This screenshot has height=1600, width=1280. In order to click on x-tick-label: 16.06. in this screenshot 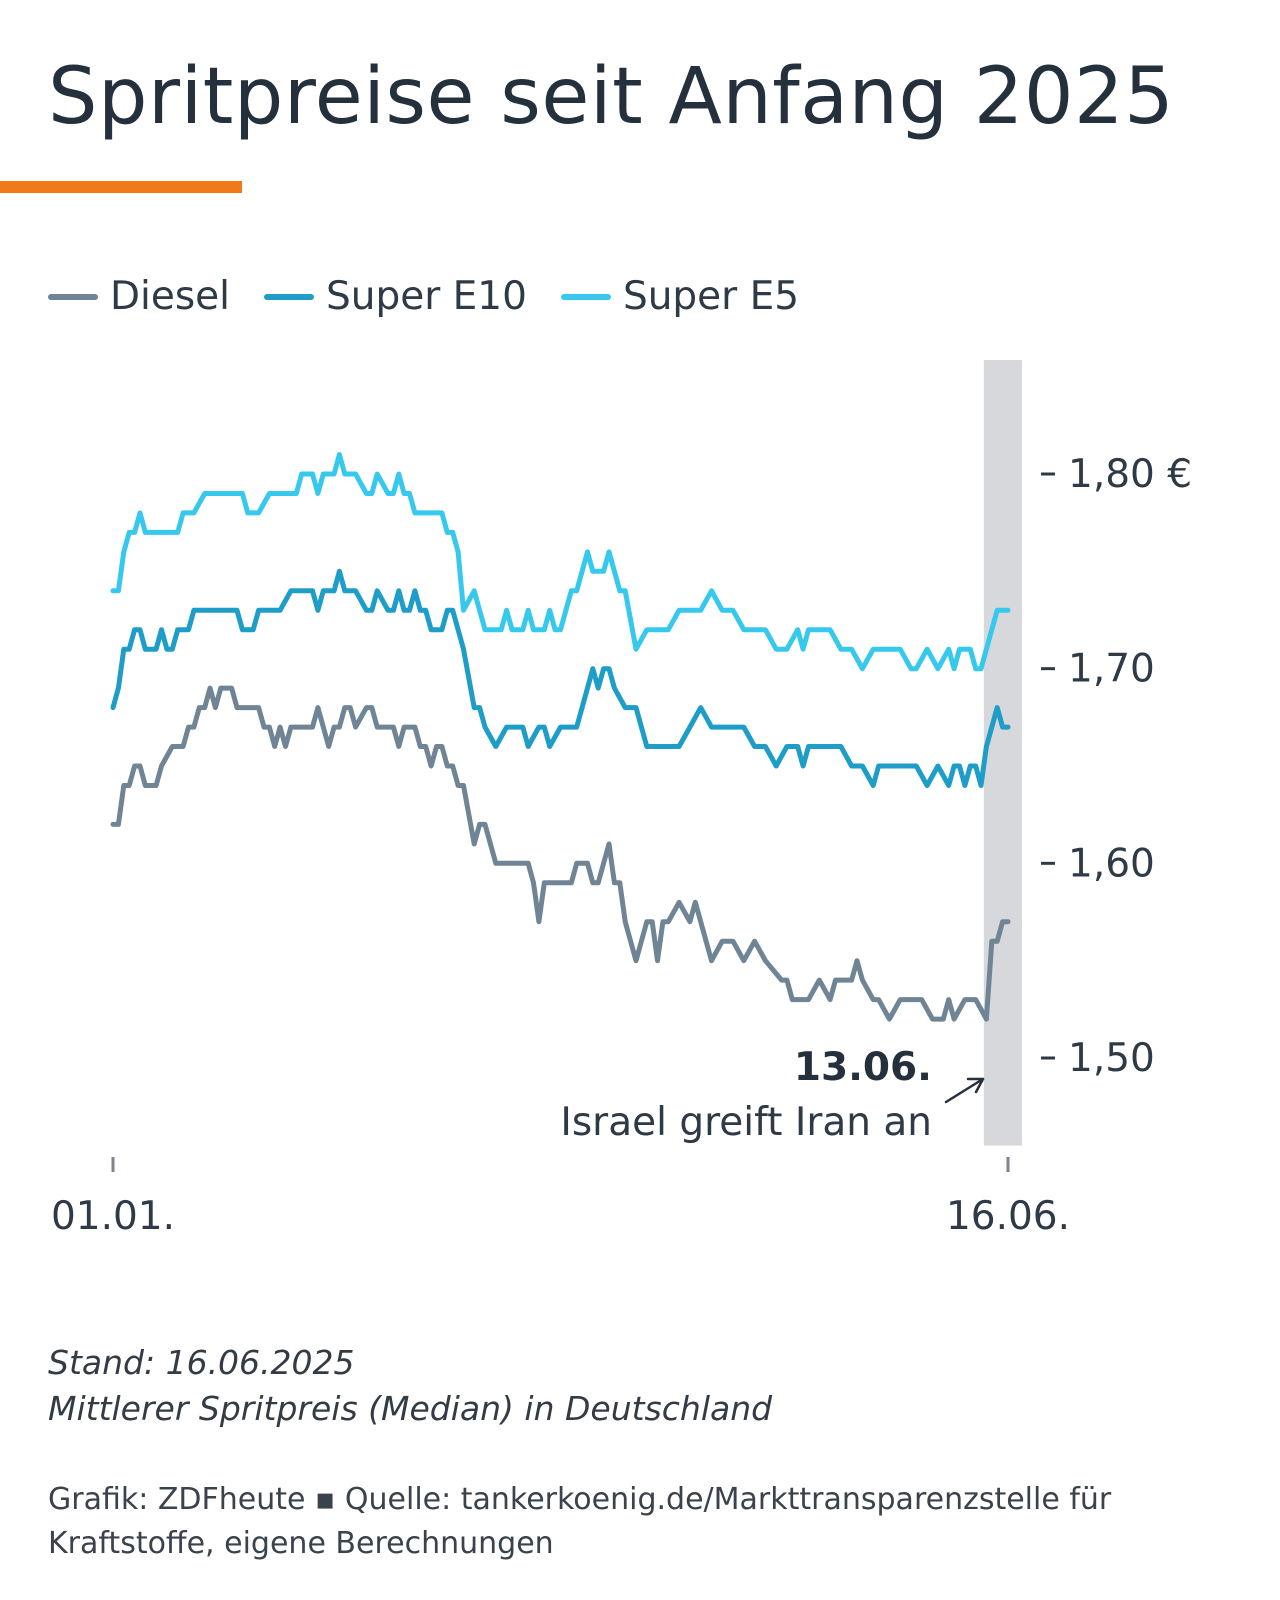, I will do `click(1008, 1216)`.